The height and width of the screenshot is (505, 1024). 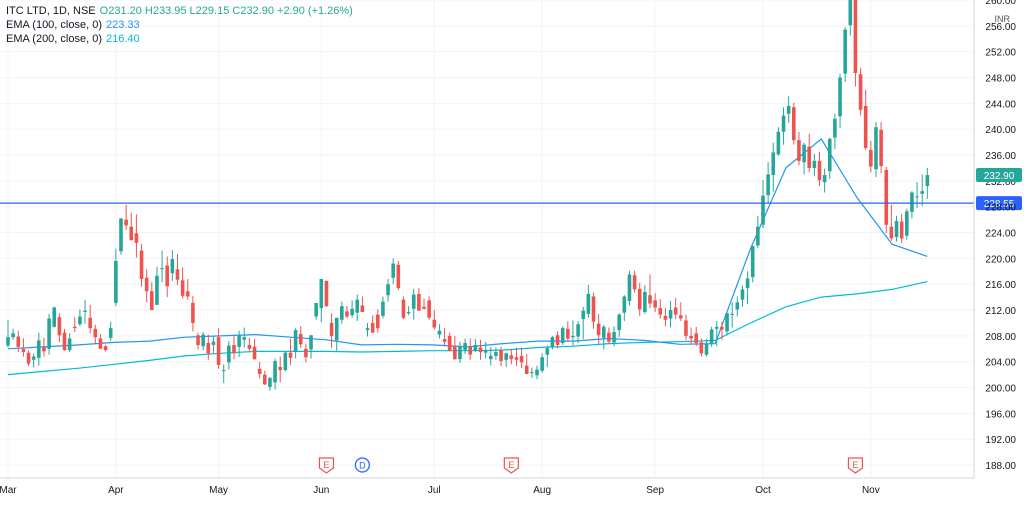 What do you see at coordinates (999, 204) in the screenshot?
I see `hline-price-label: 228.55` at bounding box center [999, 204].